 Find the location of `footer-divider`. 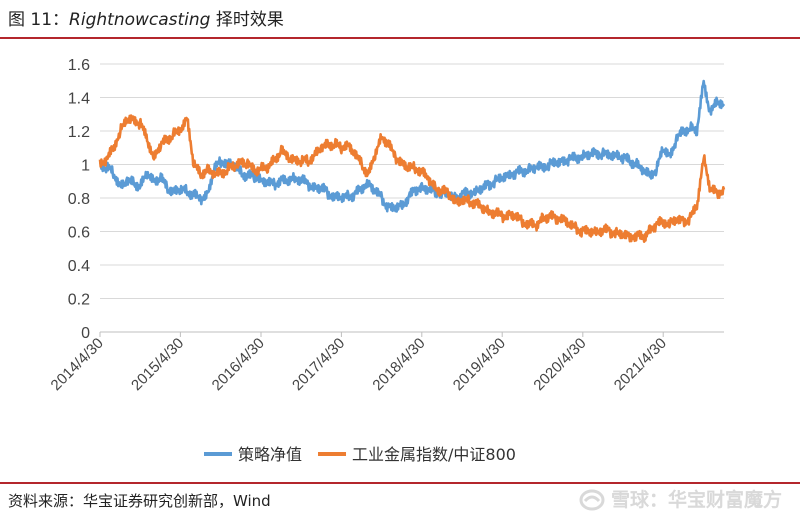

footer-divider is located at coordinates (400, 483).